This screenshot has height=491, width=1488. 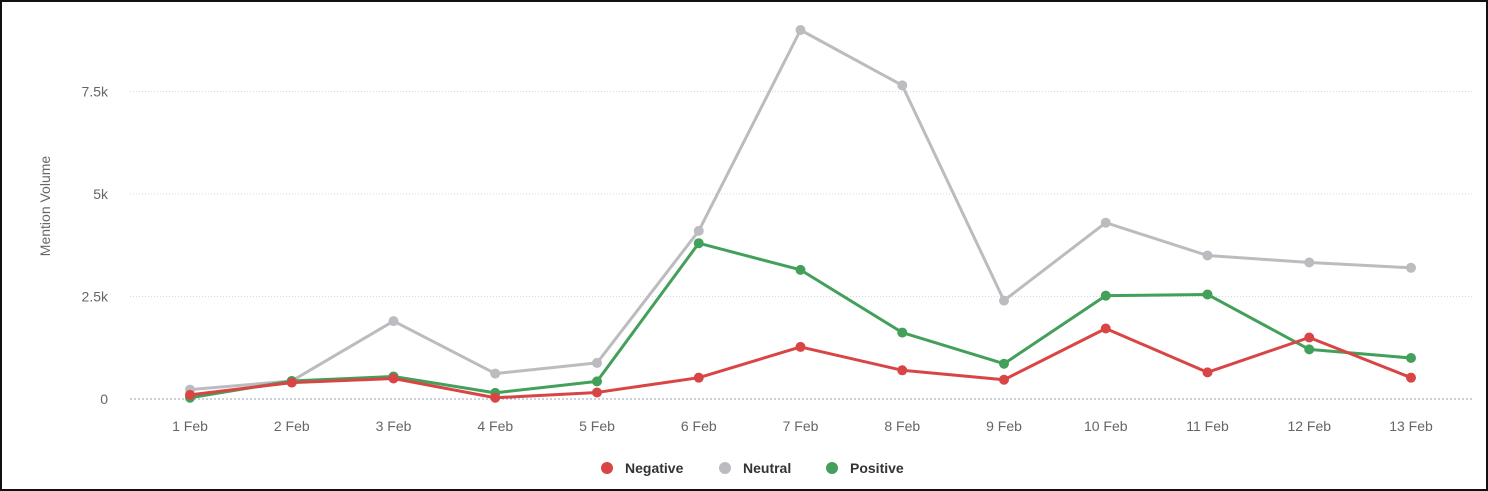 What do you see at coordinates (902, 426) in the screenshot?
I see `x-tick-label: 8 Feb` at bounding box center [902, 426].